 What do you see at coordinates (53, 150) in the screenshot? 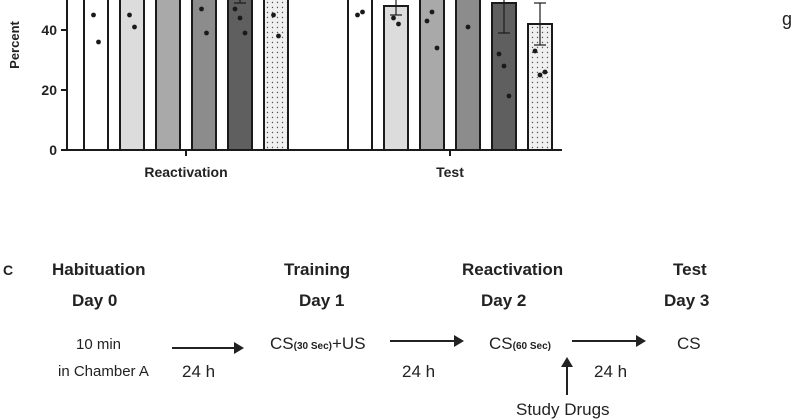
I see `y-tick-label: 0` at bounding box center [53, 150].